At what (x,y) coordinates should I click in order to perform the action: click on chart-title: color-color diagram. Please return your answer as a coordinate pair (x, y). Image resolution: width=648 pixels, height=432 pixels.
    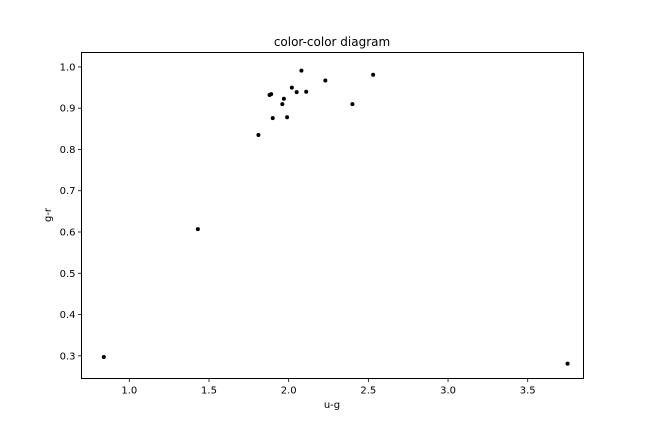
    Looking at the image, I should click on (332, 42).